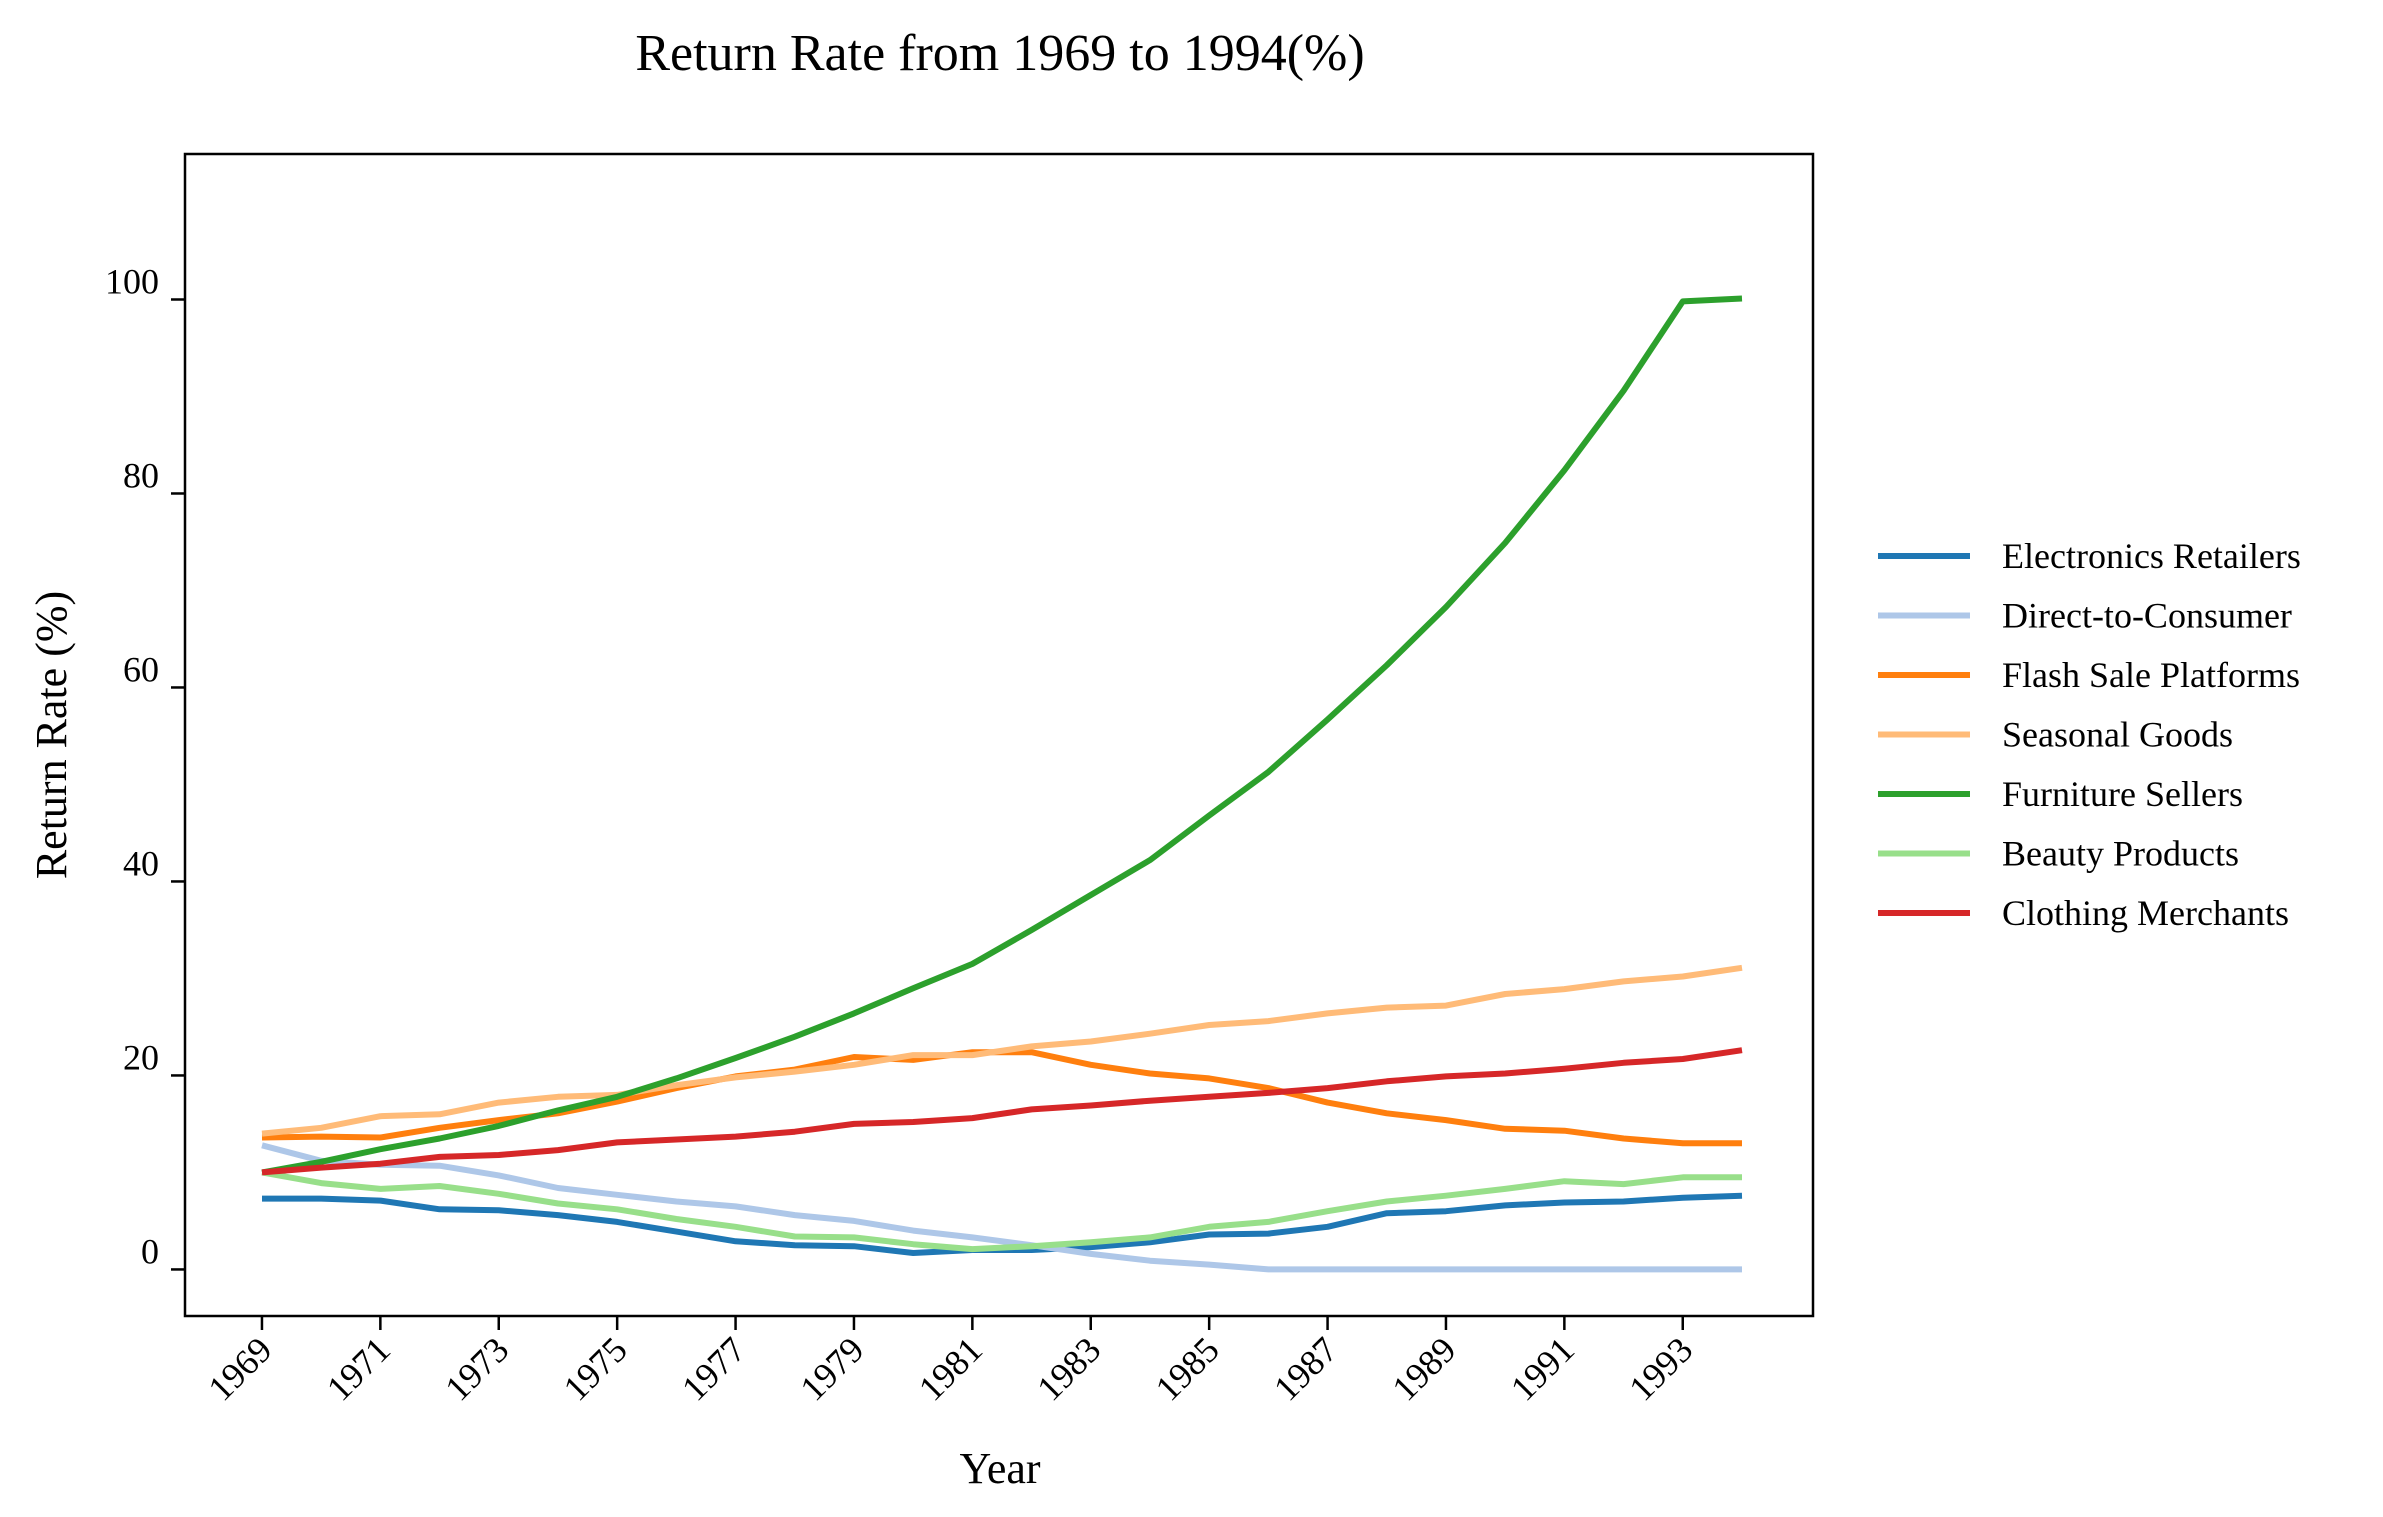  Describe the element at coordinates (2151, 556) in the screenshot. I see `legend-label: Electronics Retailers` at that location.